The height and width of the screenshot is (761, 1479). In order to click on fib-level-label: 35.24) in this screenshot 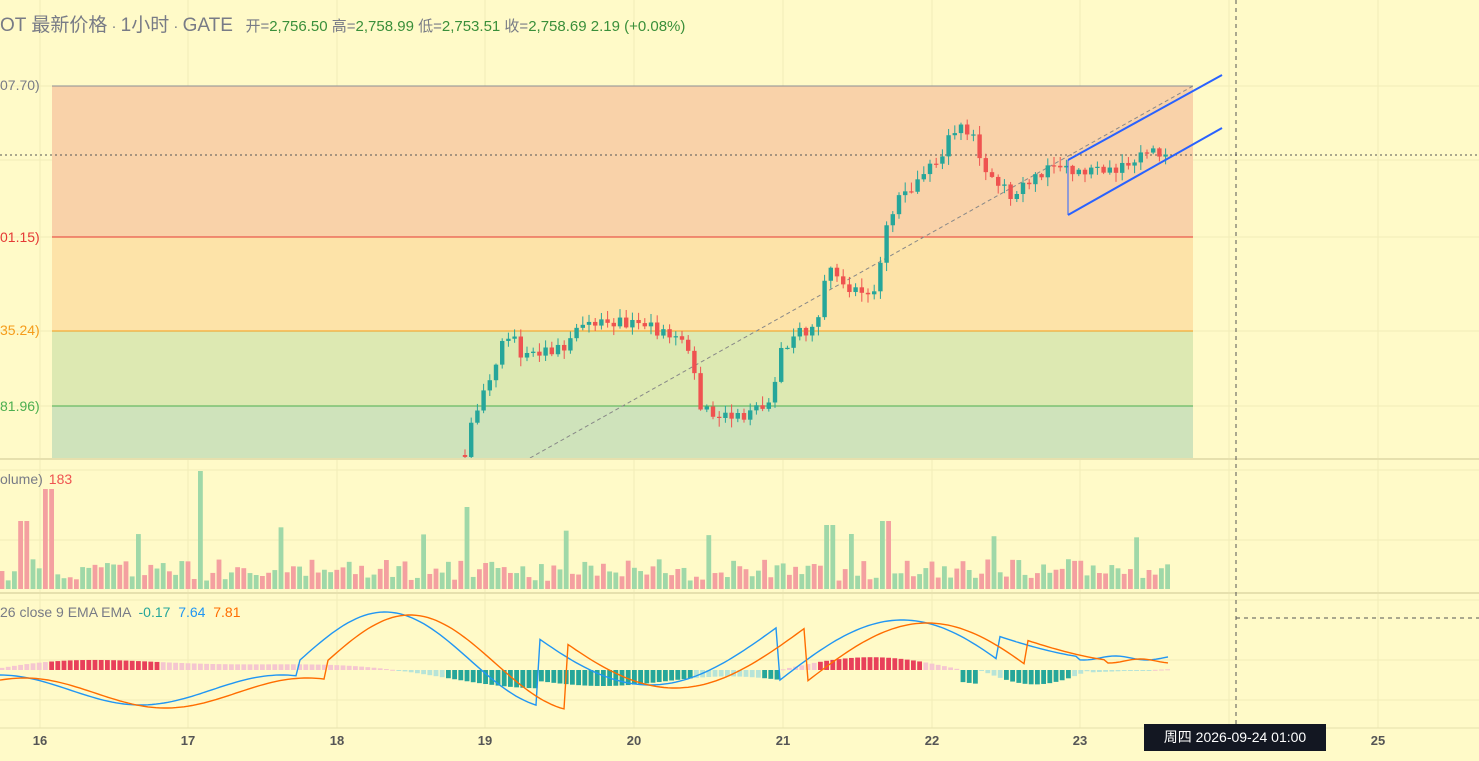, I will do `click(20, 330)`.